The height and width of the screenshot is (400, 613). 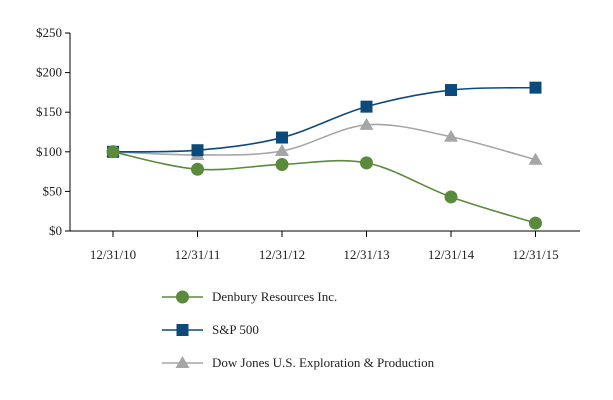 I want to click on y-tick-label: $50, so click(x=53, y=190).